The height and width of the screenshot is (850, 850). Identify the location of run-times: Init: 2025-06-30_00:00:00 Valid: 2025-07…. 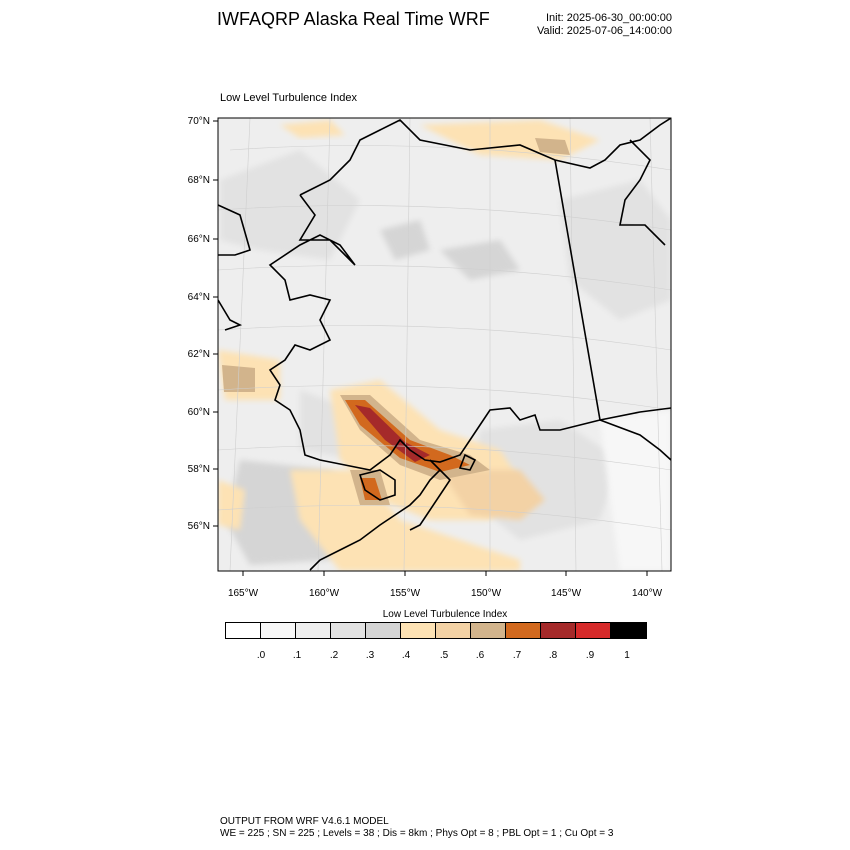
(604, 25).